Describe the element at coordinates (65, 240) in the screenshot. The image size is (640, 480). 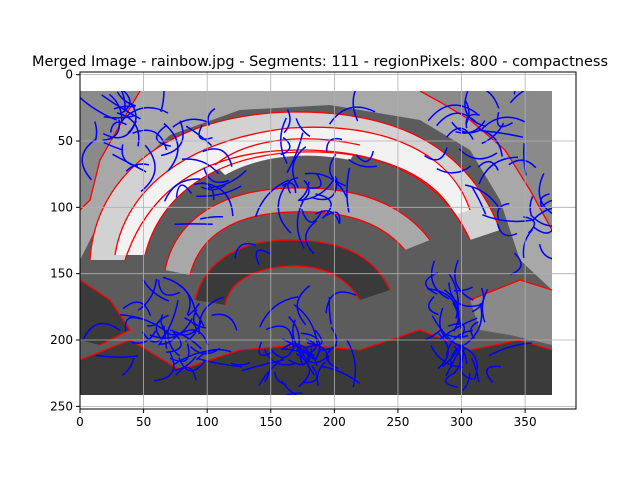
I see `y-axis: 0 50 100 150 200 250` at that location.